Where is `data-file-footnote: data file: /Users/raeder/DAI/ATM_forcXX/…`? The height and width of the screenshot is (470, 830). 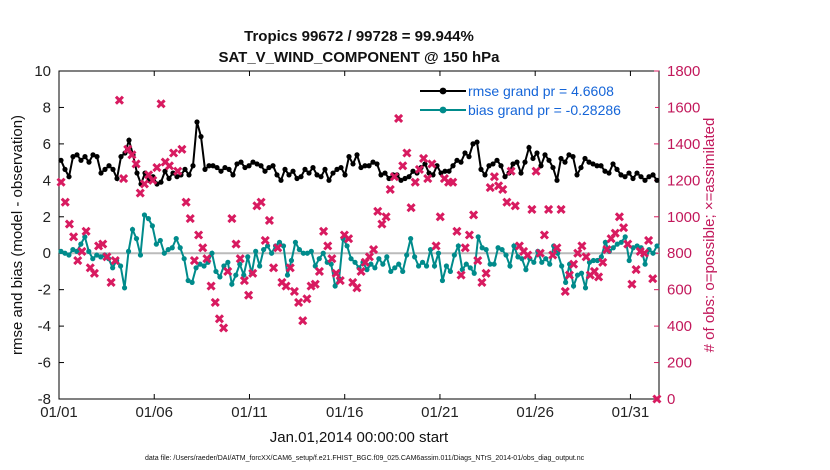
data-file-footnote: data file: /Users/raeder/DAI/ATM_forcXX/… is located at coordinates (365, 458).